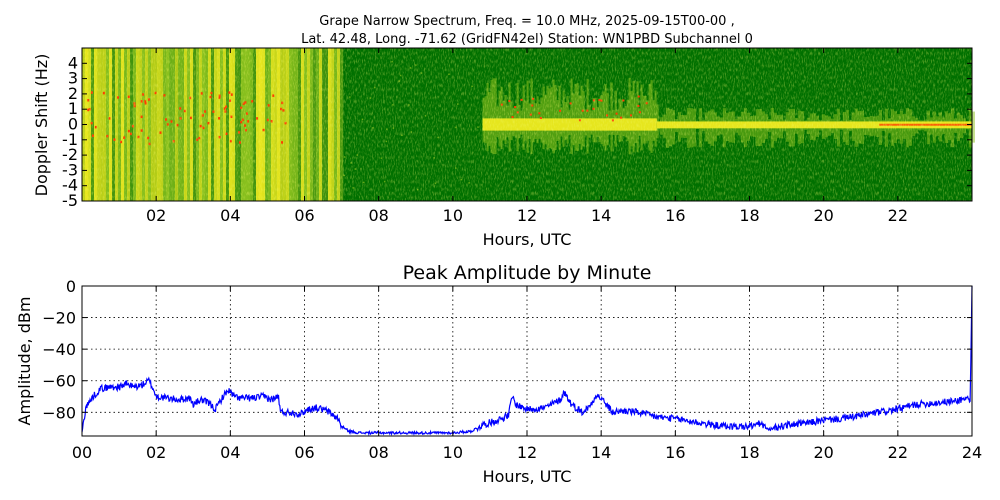 This screenshot has width=1000, height=500. I want to click on spectrogram-x-tick-label: 22, so click(898, 215).